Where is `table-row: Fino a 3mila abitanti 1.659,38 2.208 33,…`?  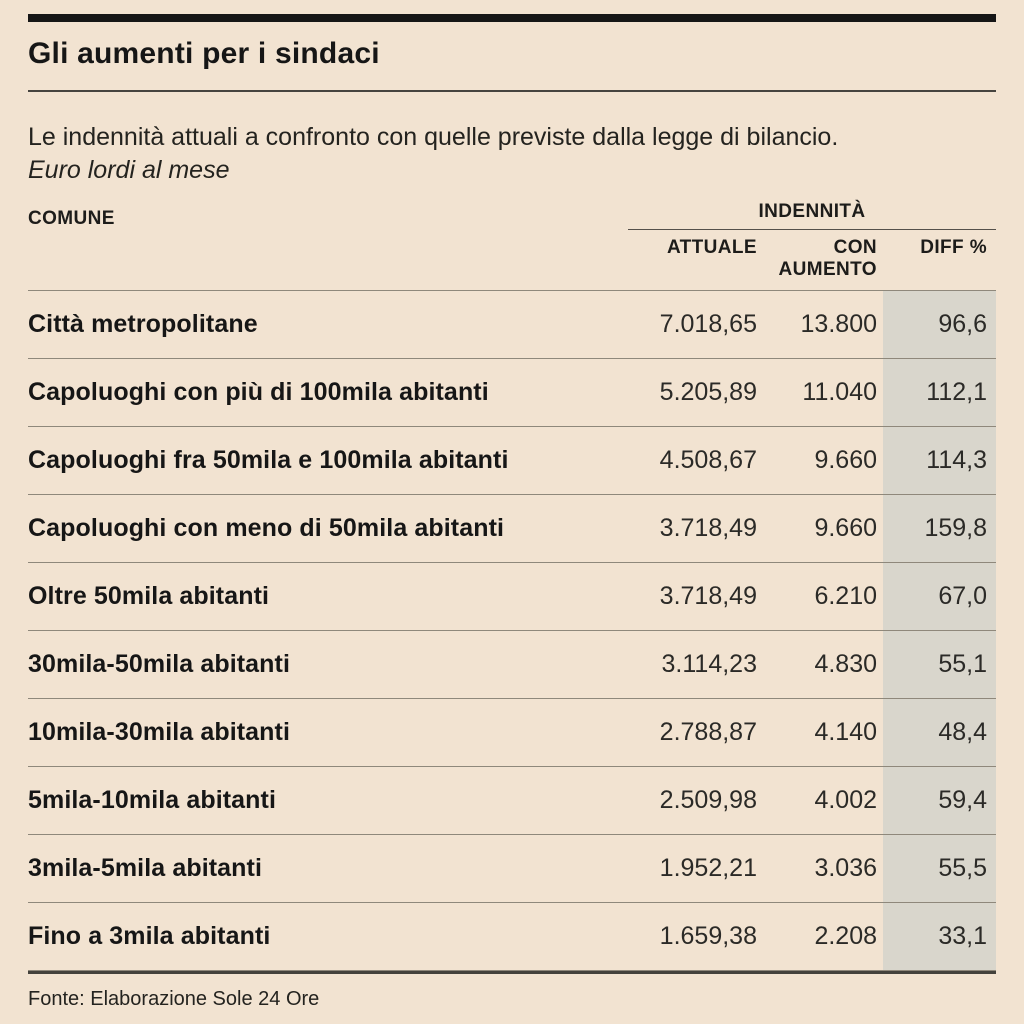
table-row: Fino a 3mila abitanti 1.659,38 2.208 33,… is located at coordinates (512, 936).